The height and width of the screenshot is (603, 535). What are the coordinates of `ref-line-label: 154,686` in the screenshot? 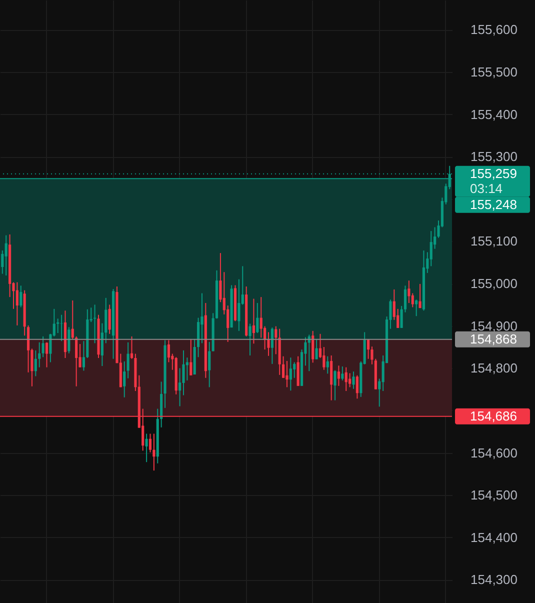 It's located at (493, 416).